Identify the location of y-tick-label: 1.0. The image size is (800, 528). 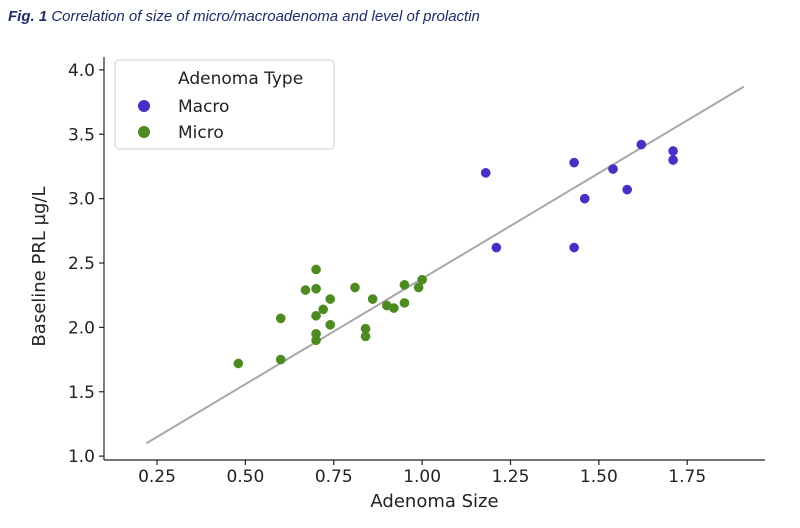
(81, 457).